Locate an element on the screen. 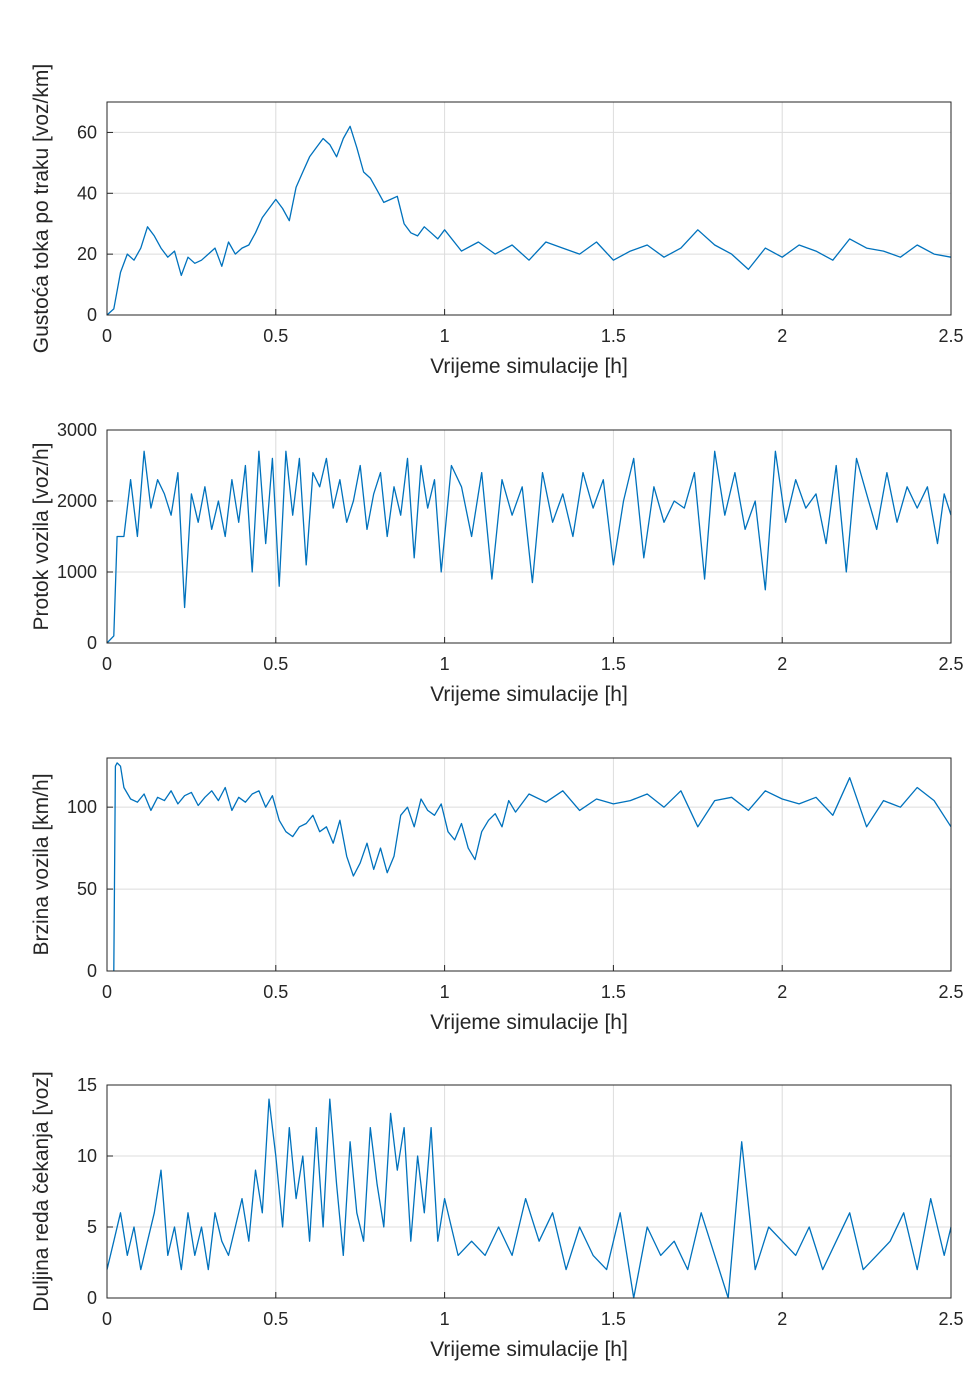  y-axis-label: Brzina vozila [km/h] is located at coordinates (41, 864).